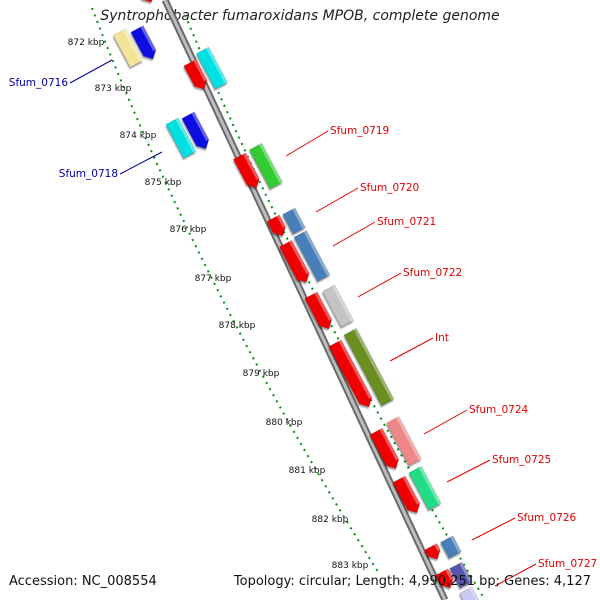 The width and height of the screenshot is (600, 600). What do you see at coordinates (83, 581) in the screenshot?
I see `accession-text: Accession: NC_008554` at bounding box center [83, 581].